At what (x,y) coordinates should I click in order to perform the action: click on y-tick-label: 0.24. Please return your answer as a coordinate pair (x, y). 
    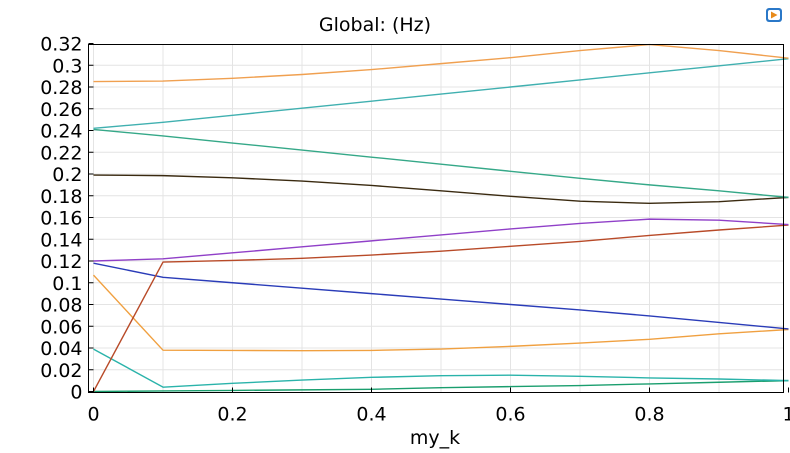
    Looking at the image, I should click on (61, 132).